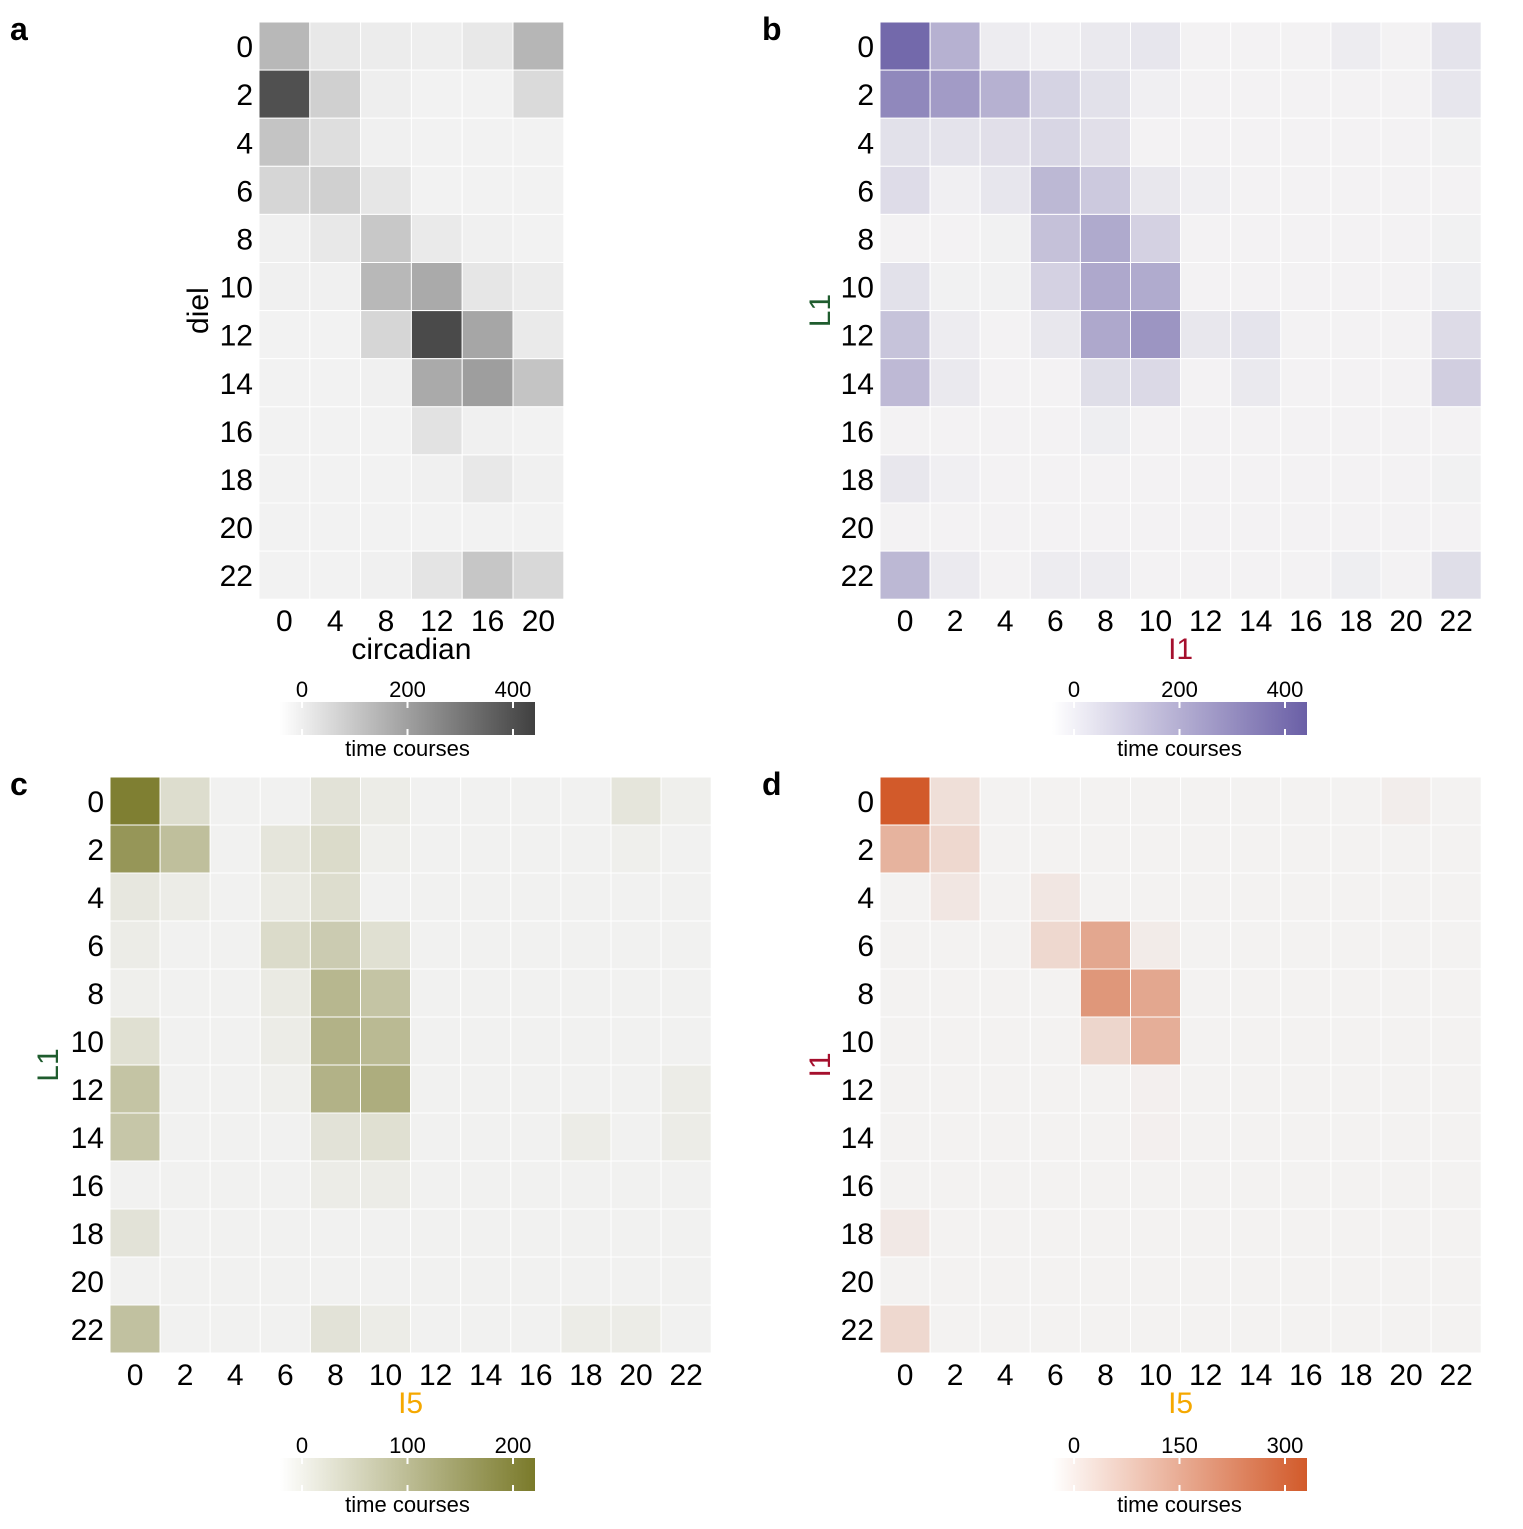 Image resolution: width=1523 pixels, height=1529 pixels. Describe the element at coordinates (87, 1042) in the screenshot. I see `y-tick-label: 10` at that location.